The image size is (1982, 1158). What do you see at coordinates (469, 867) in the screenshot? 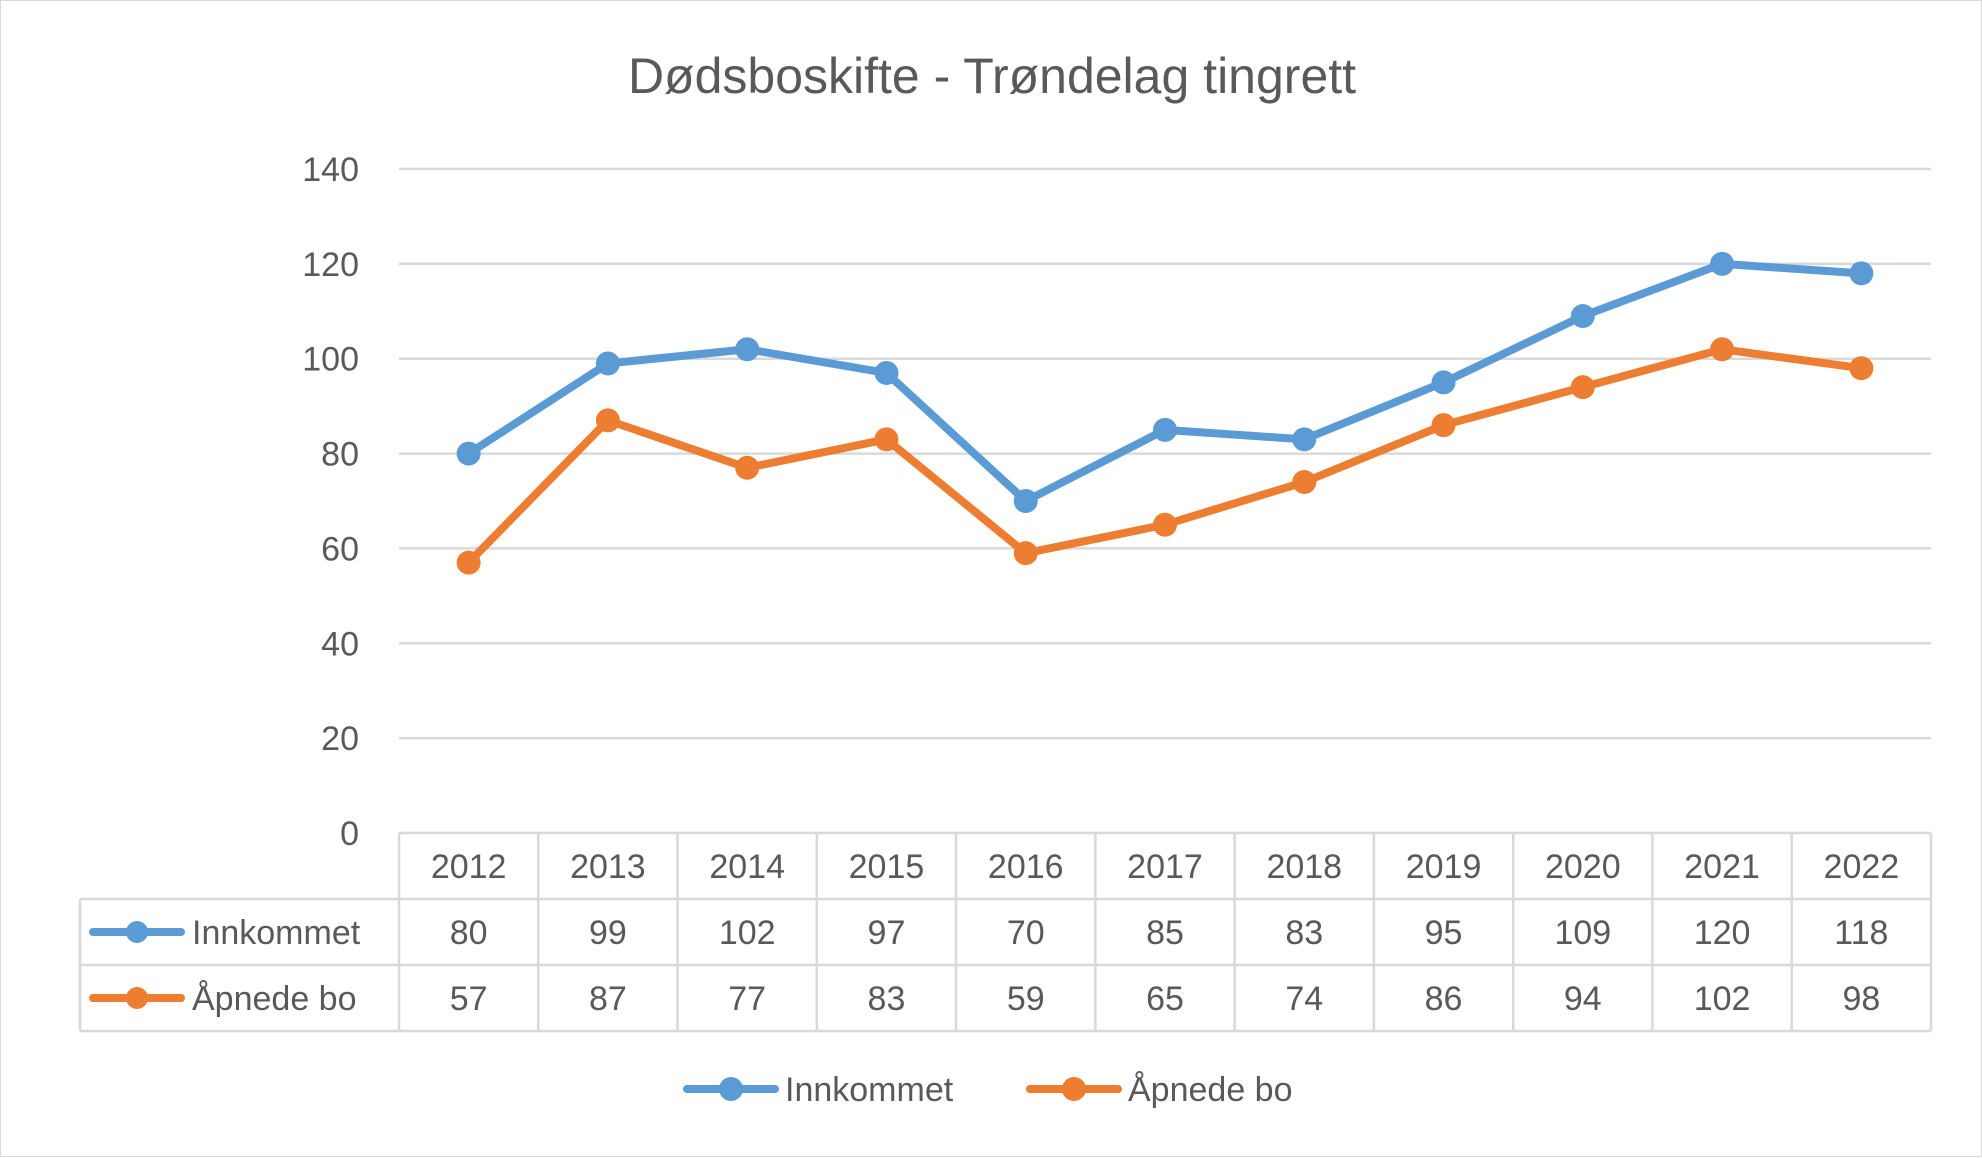
I see `x-category-label: 2012` at bounding box center [469, 867].